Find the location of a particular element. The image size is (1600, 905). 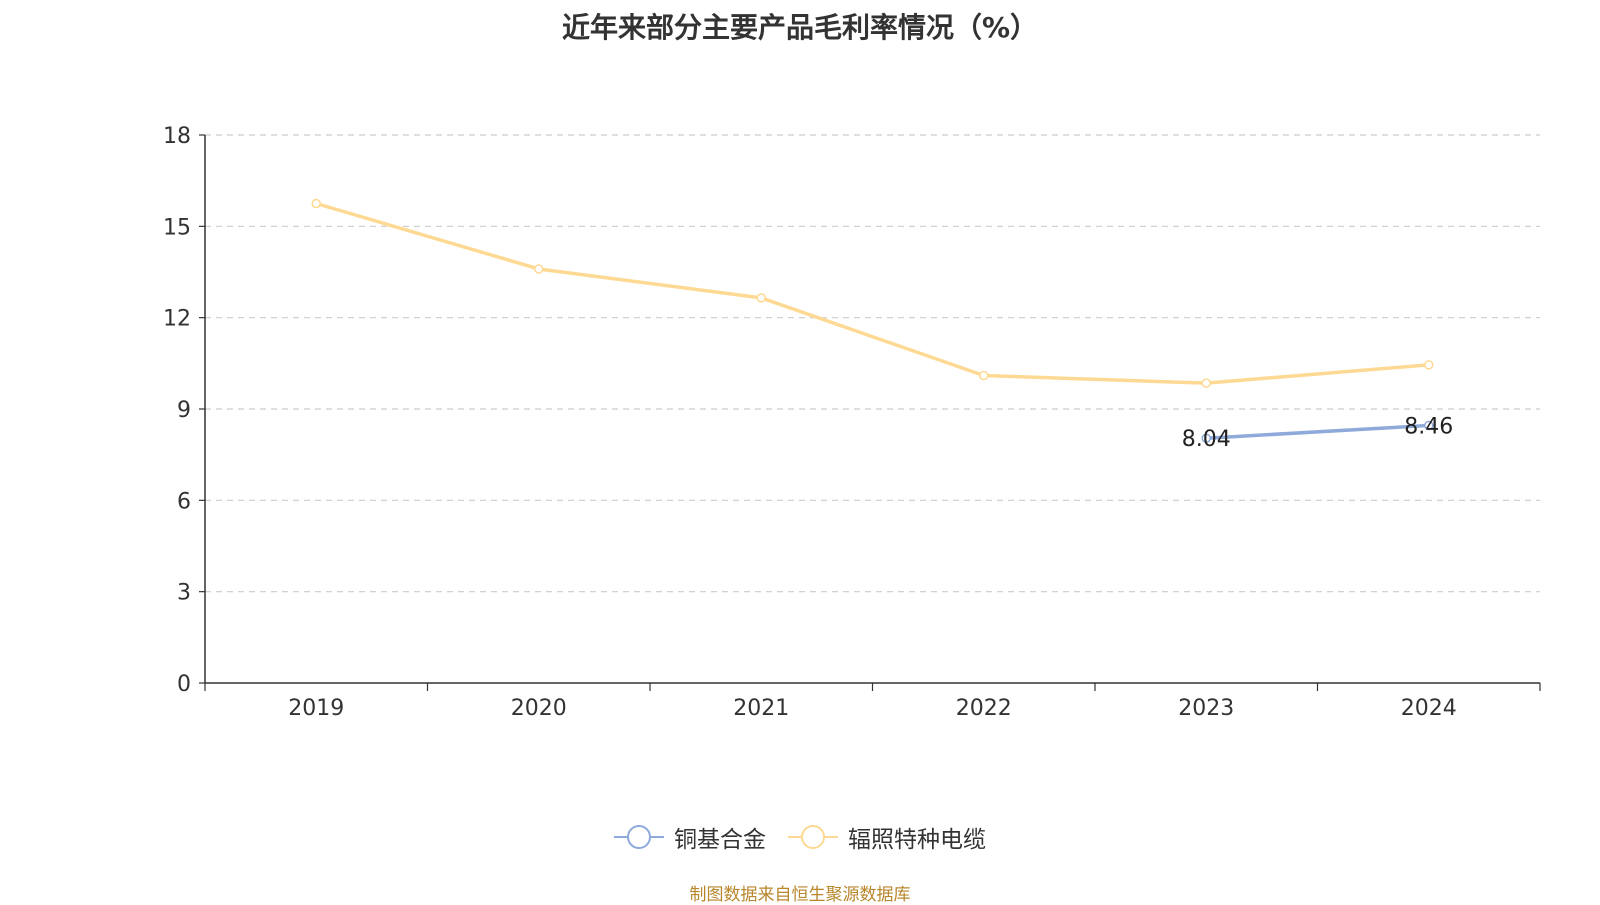

x-tick-label: 2024 is located at coordinates (1429, 708).